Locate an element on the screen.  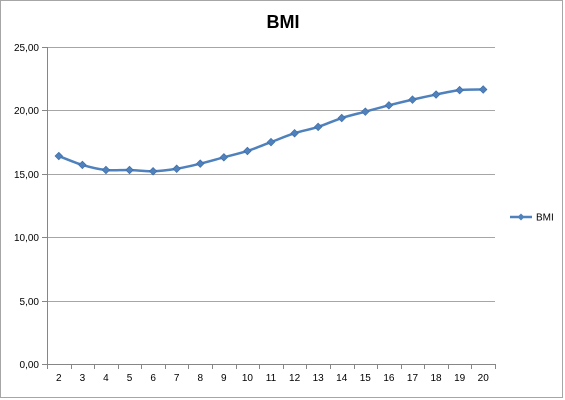
x-tick-label: 19 is located at coordinates (460, 378).